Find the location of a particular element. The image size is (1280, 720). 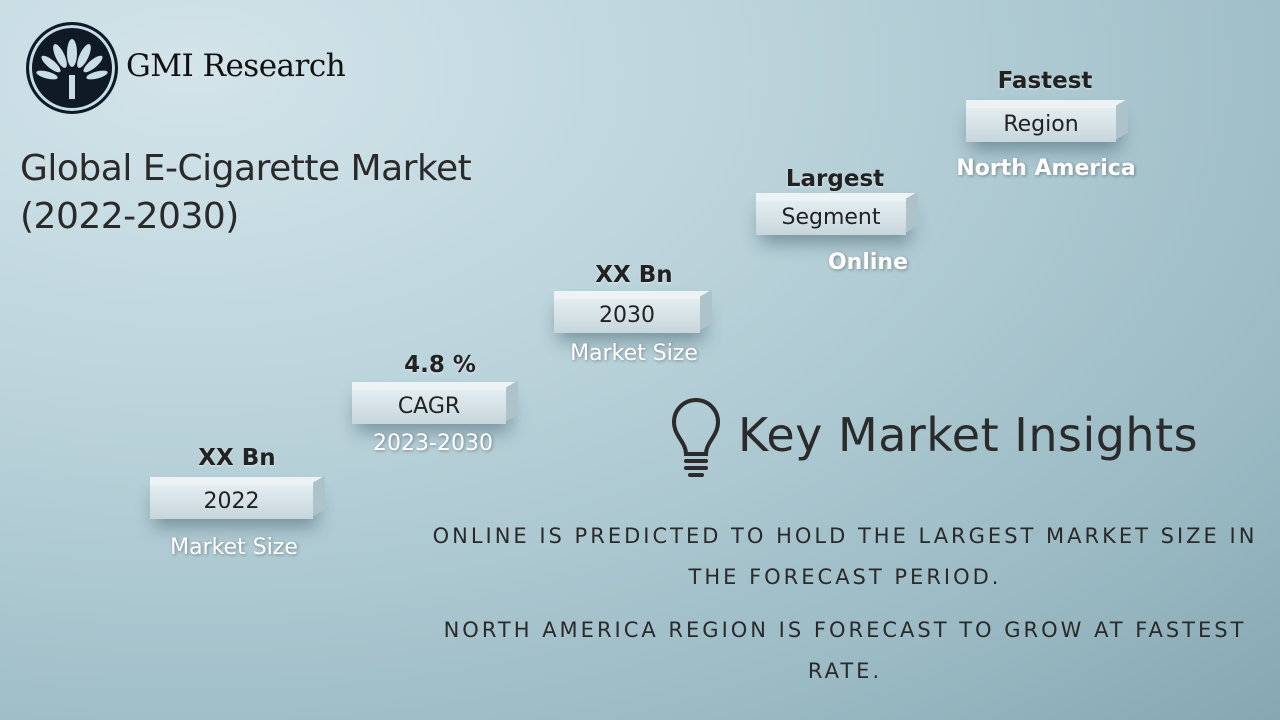

step-4-box: Segment is located at coordinates (837, 214).